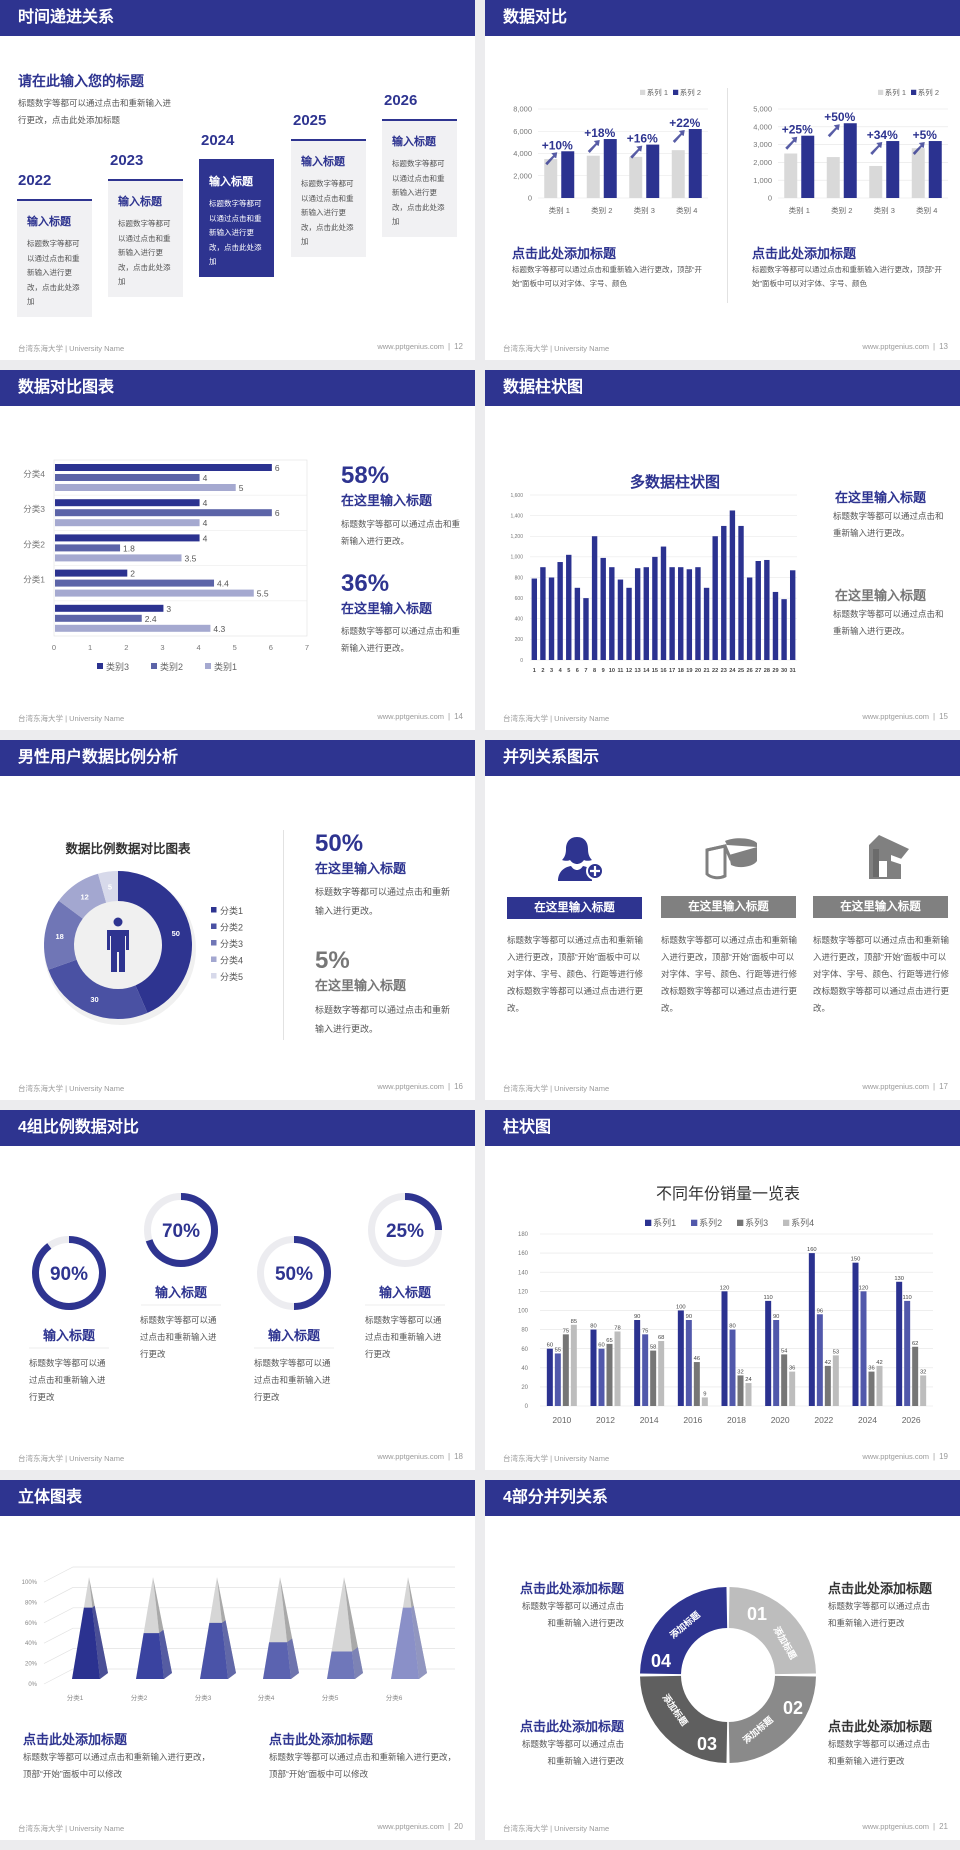  I want to click on block-heading: 在这里输入标题, so click(881, 497).